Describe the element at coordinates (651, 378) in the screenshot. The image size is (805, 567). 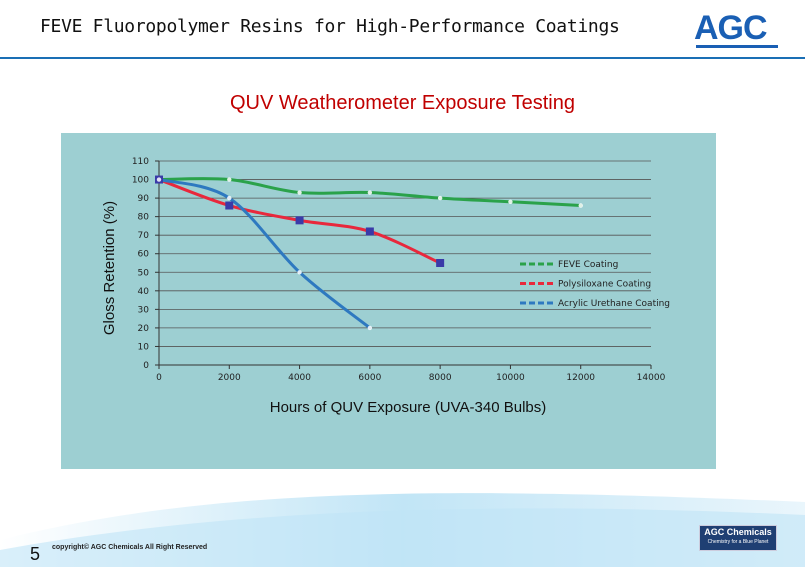
I see `x-tick-label: 14000` at that location.